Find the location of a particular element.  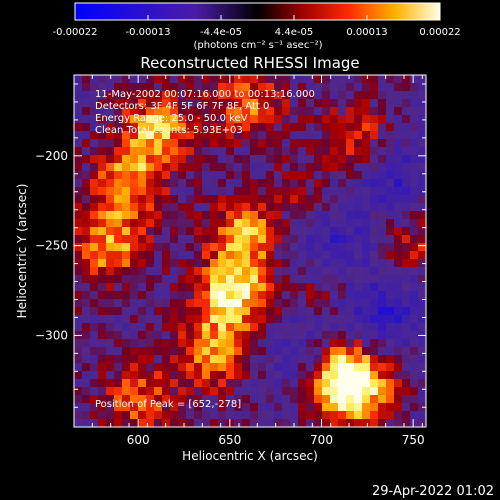

annotation-line: Clean Total counts: 5.93E+03 is located at coordinates (169, 130).